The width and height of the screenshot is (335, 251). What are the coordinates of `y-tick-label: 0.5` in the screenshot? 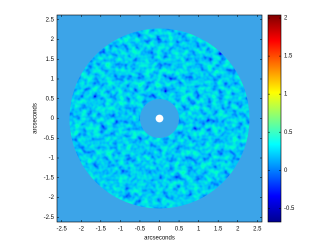 It's located at (50, 99).